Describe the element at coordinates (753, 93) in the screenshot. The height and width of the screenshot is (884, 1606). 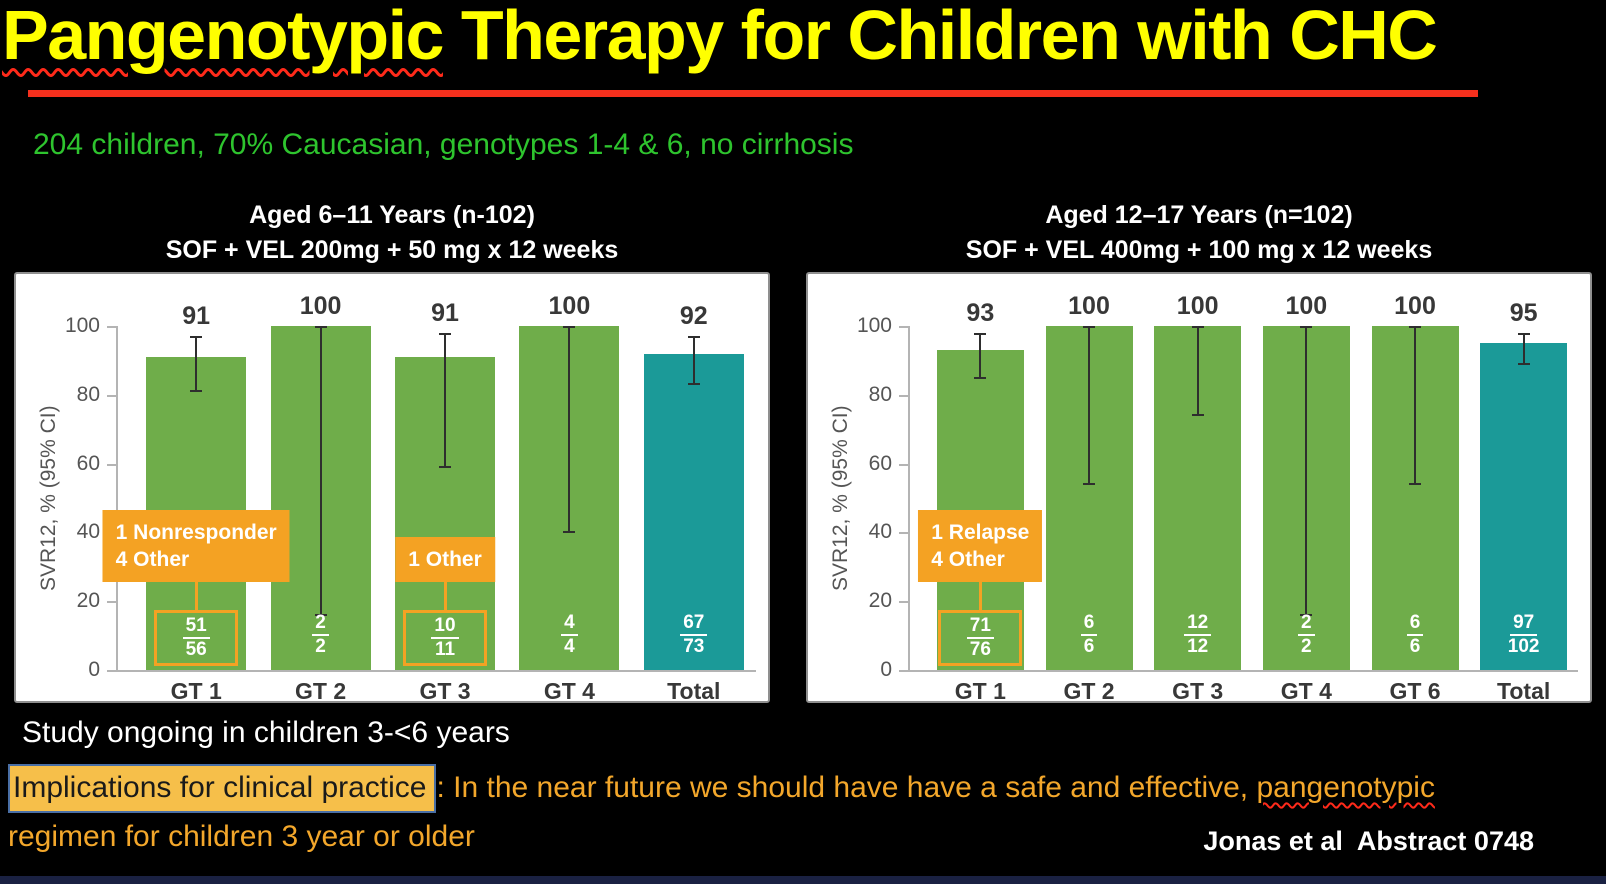
I see `title-underline-rule` at that location.